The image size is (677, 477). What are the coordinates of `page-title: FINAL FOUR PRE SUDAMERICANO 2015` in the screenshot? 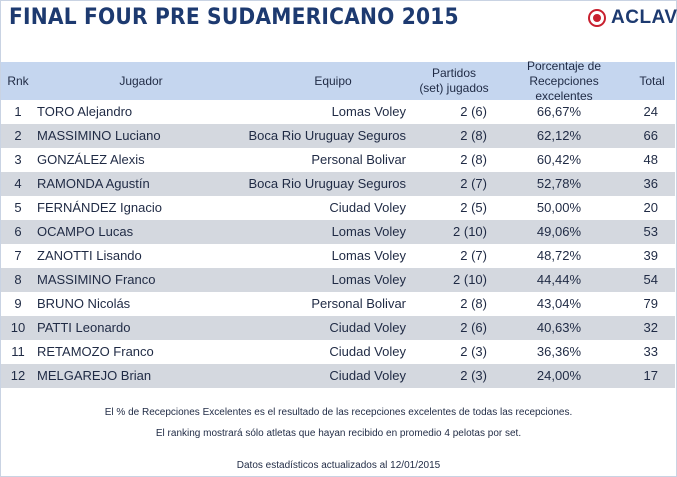 It's located at (234, 17).